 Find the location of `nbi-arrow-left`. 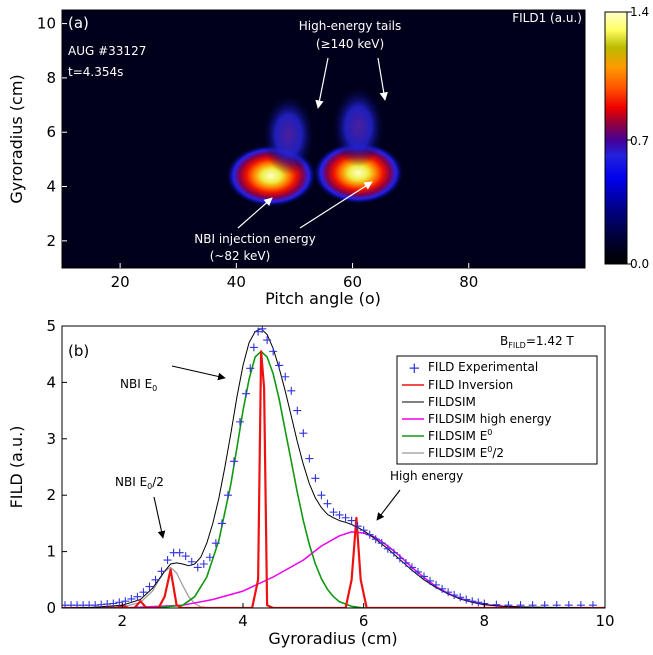

nbi-arrow-left is located at coordinates (255, 213).